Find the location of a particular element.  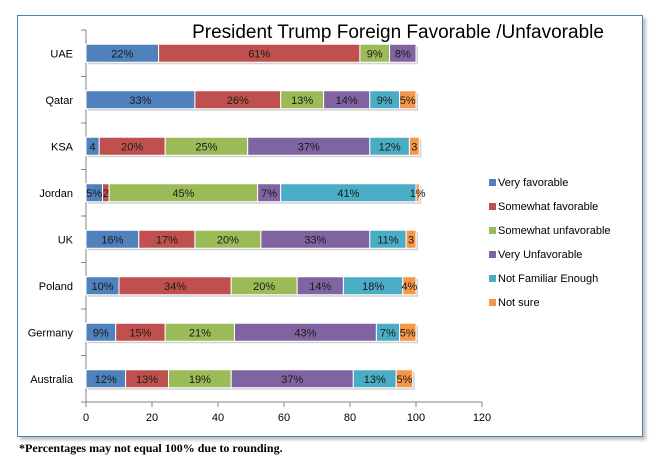

data-label: 17% is located at coordinates (167, 240).